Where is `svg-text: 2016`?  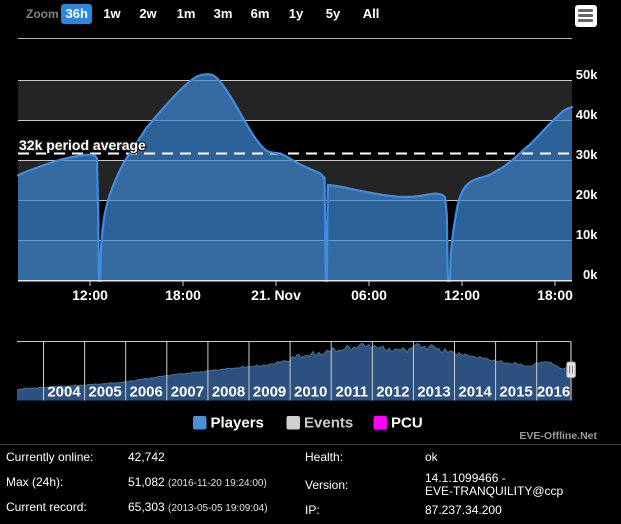
svg-text: 2016 is located at coordinates (553, 392).